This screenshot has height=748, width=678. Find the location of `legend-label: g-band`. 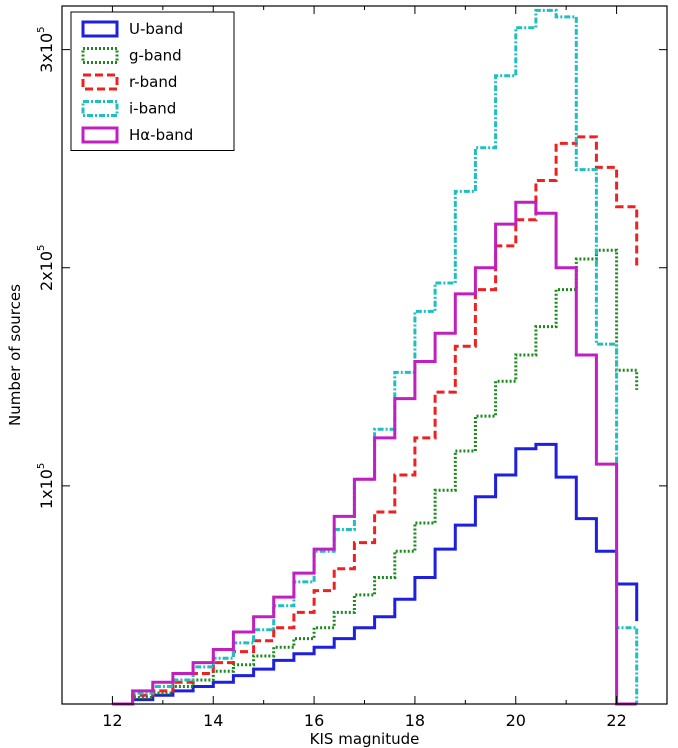

legend-label: g-band is located at coordinates (155, 56).